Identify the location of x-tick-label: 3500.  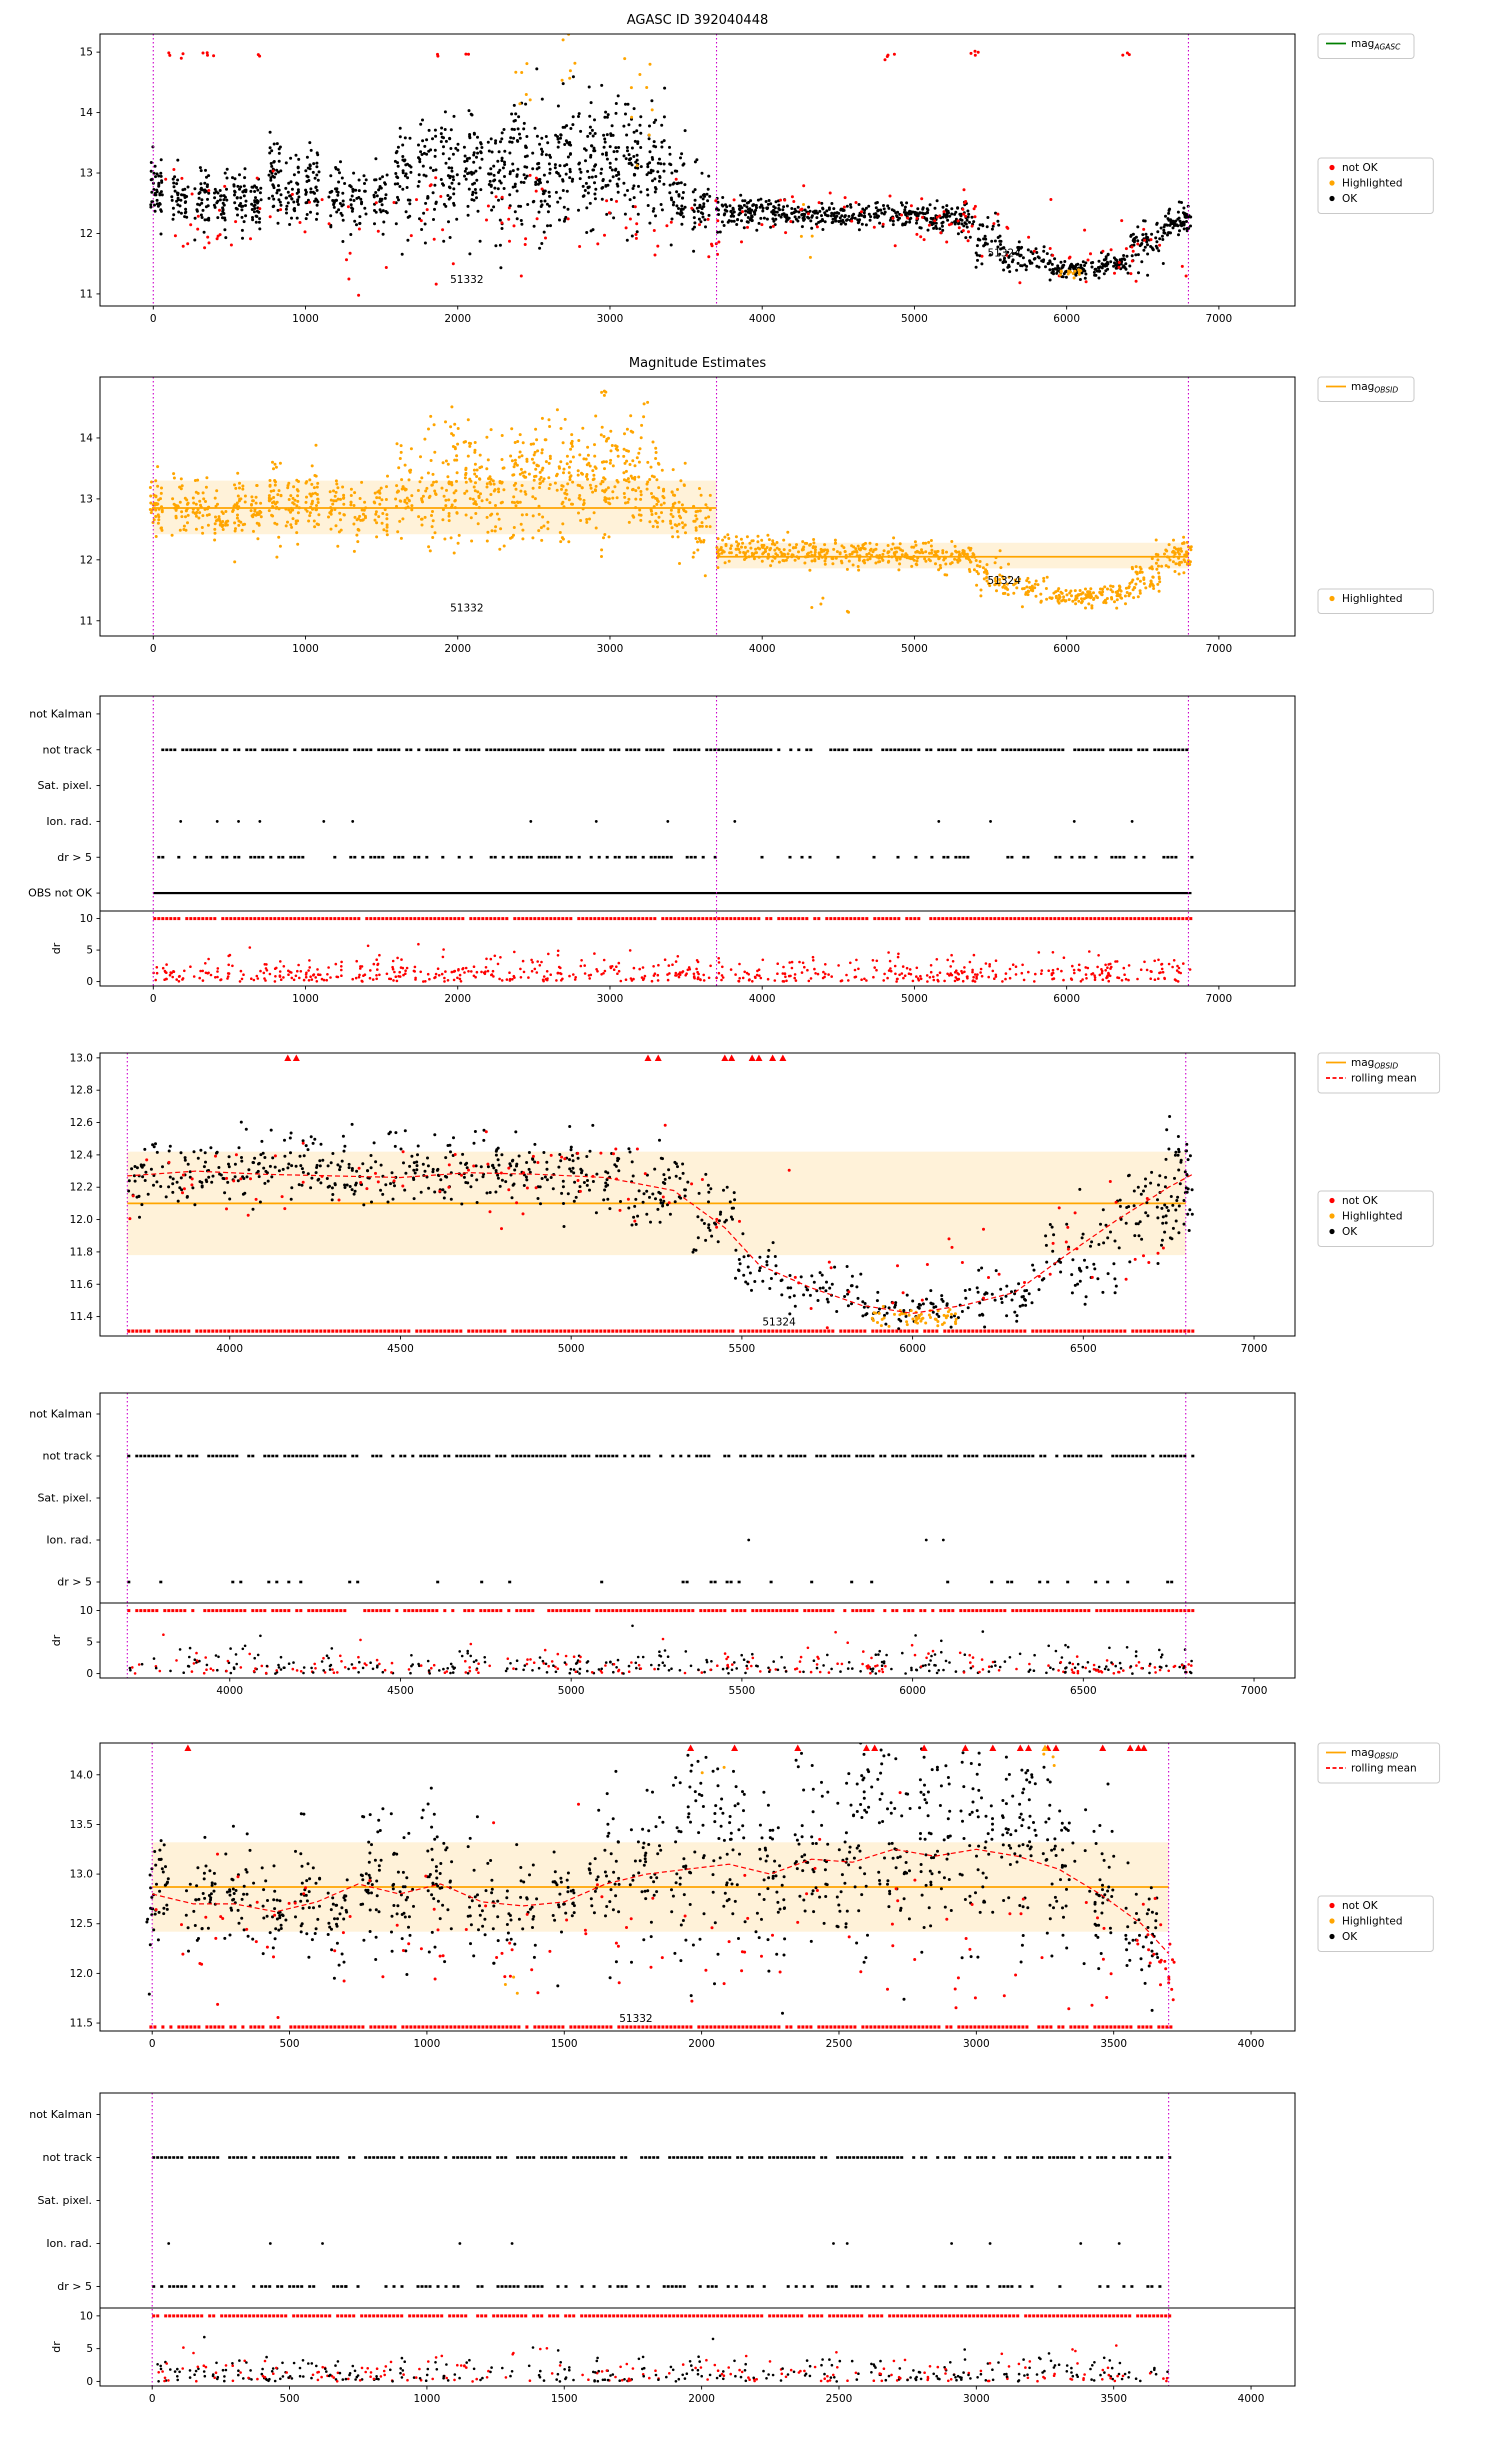
(1113, 2044).